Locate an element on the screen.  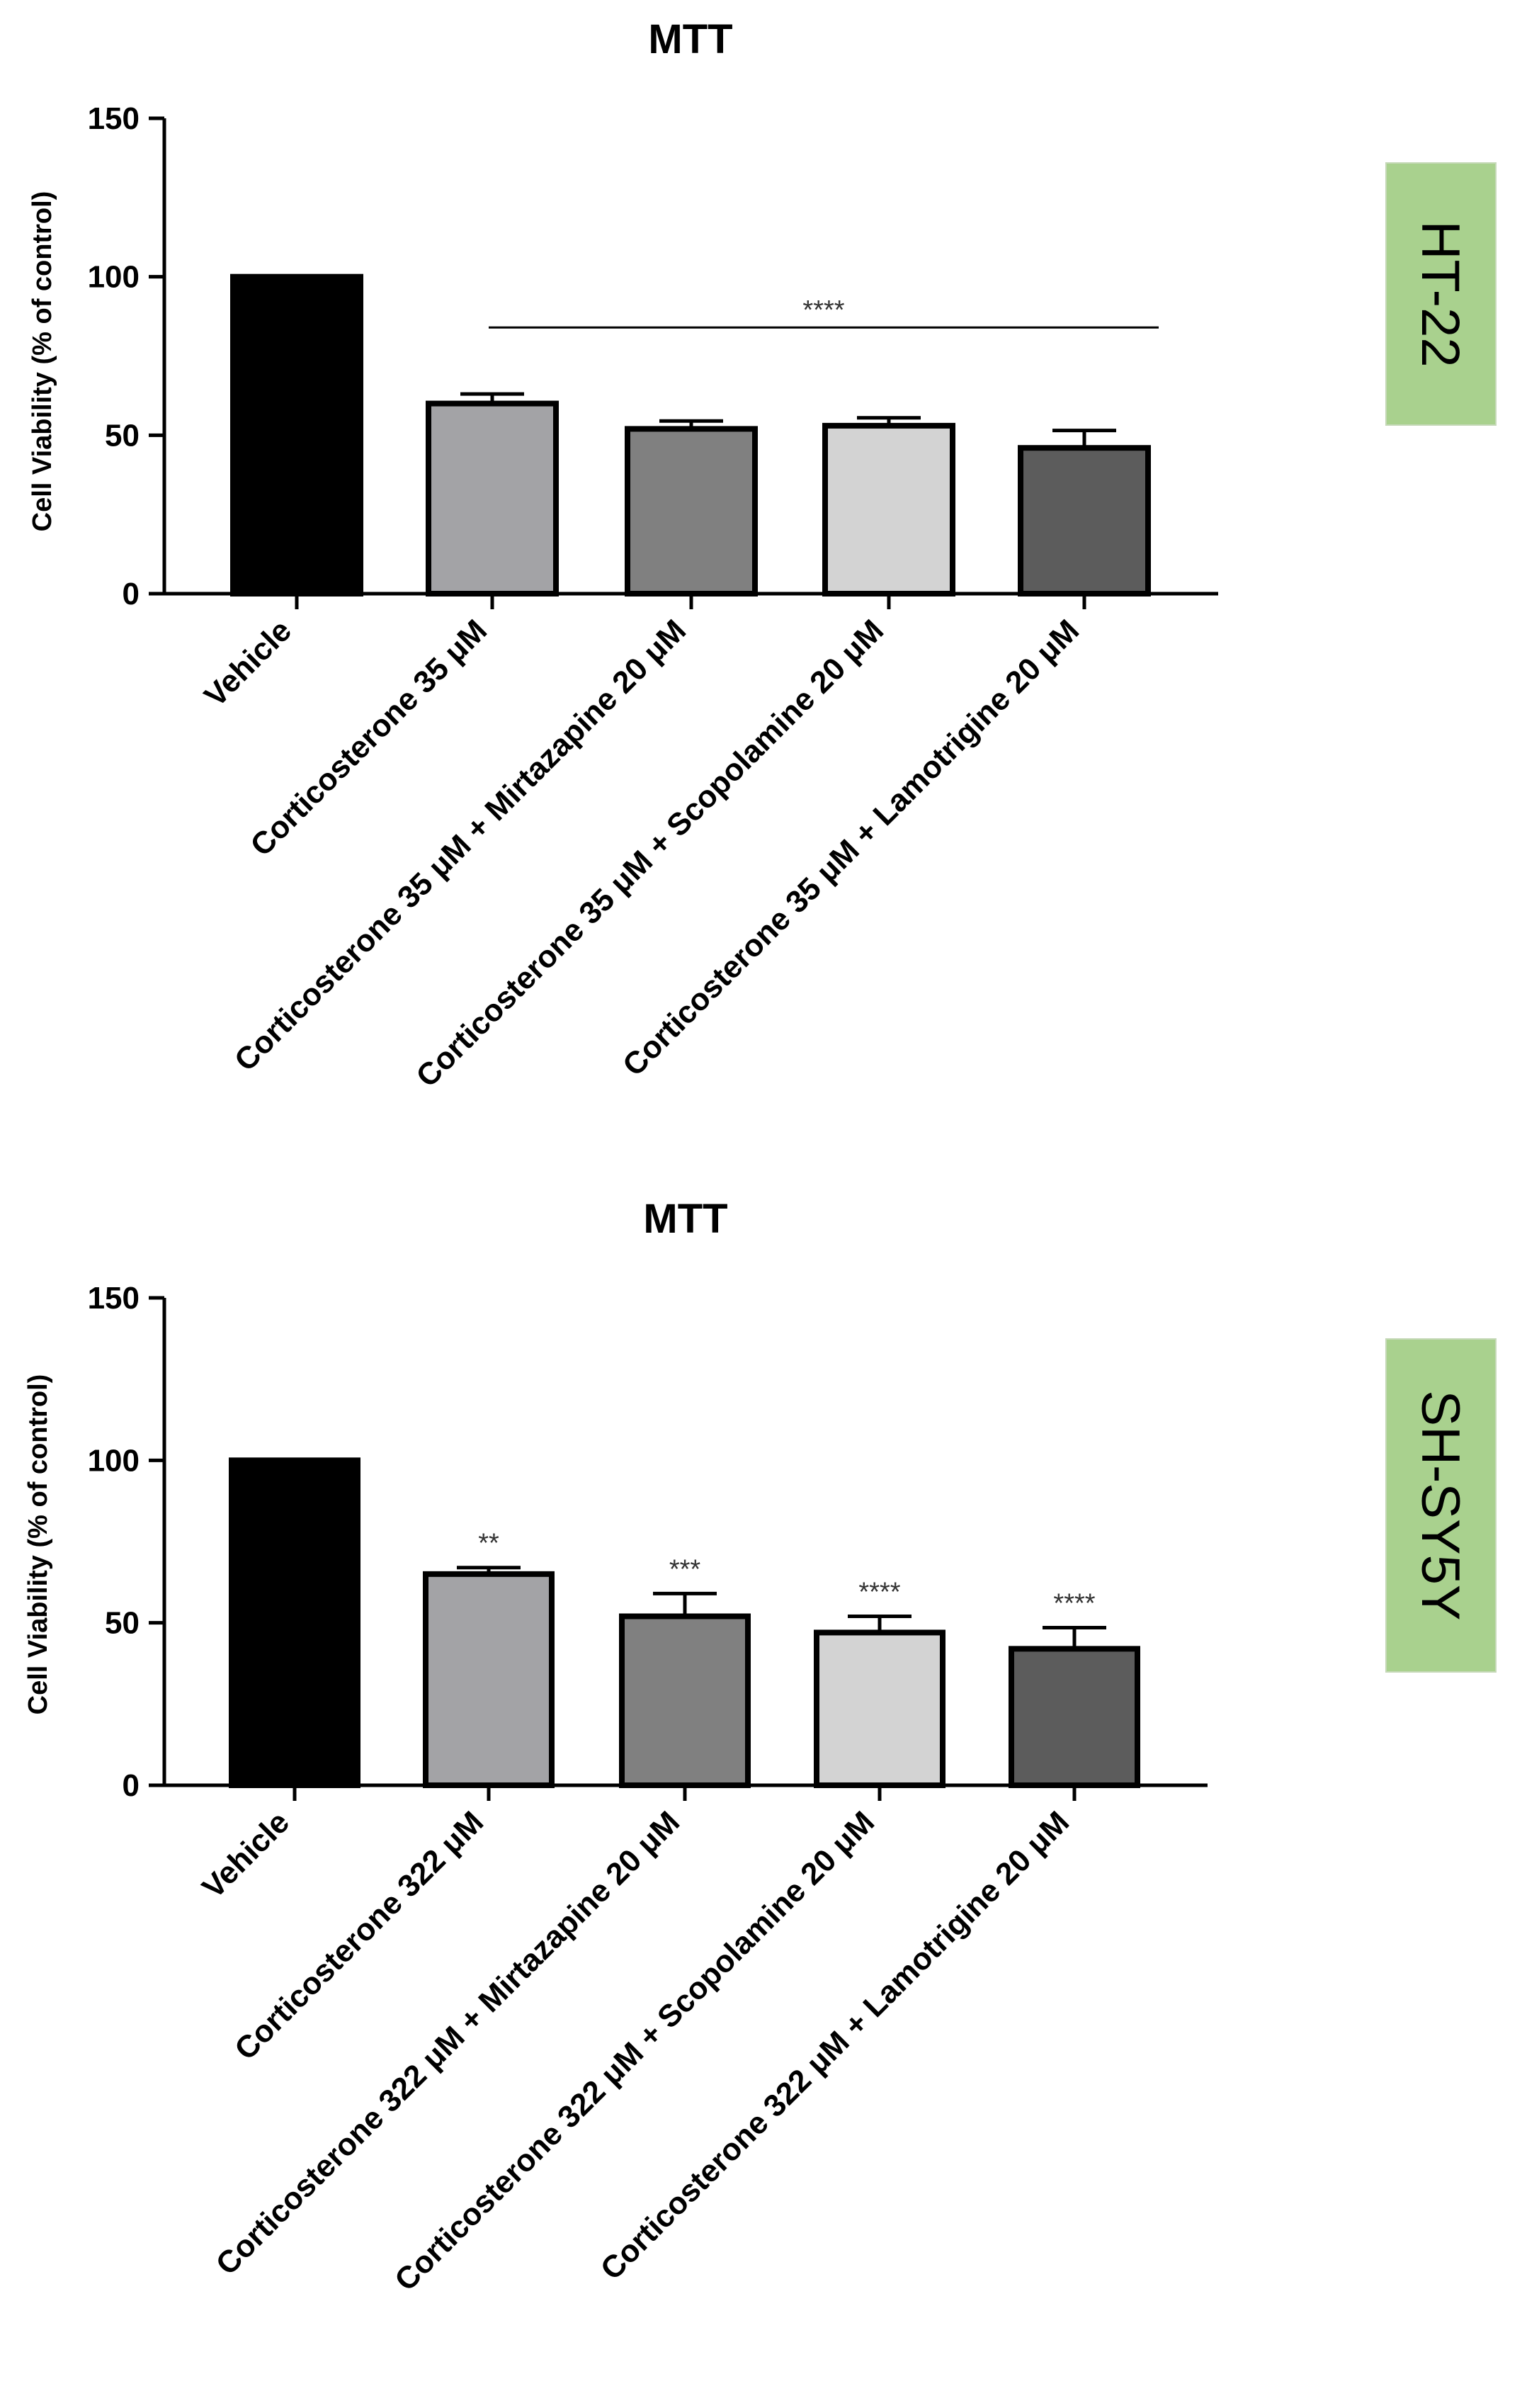
category-label-4: Corticosterone 35 μM + Lamotrigine 20 μM is located at coordinates (851, 848).